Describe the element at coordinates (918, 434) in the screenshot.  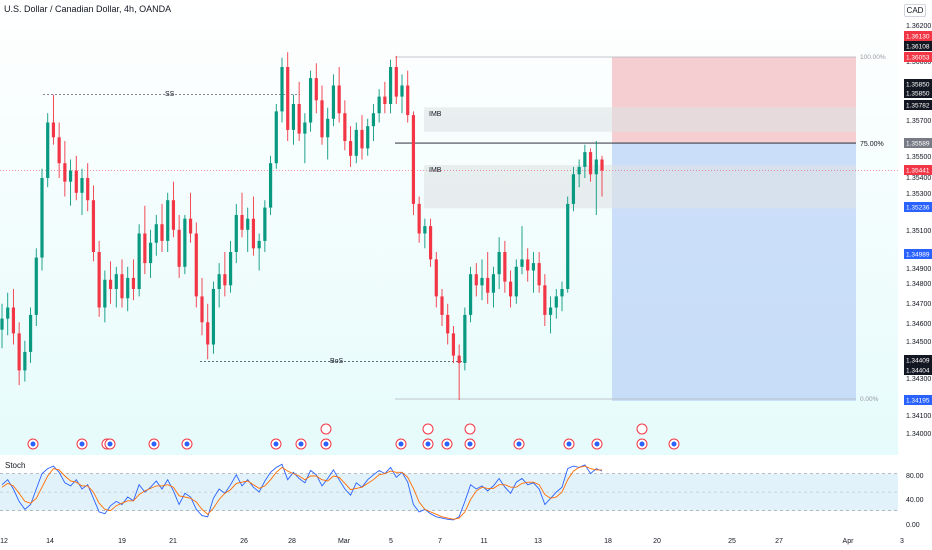
I see `price-tick-label: 1.34000` at that location.